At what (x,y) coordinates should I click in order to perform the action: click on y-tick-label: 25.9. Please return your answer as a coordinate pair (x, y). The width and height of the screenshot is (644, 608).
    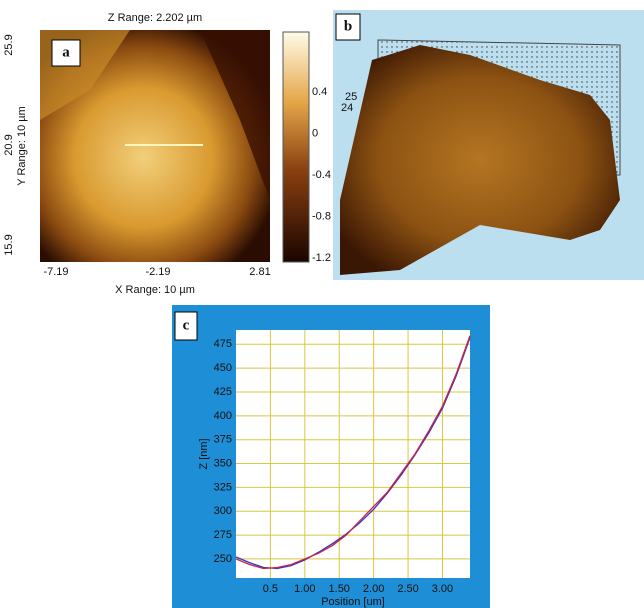
    Looking at the image, I should click on (9, 44).